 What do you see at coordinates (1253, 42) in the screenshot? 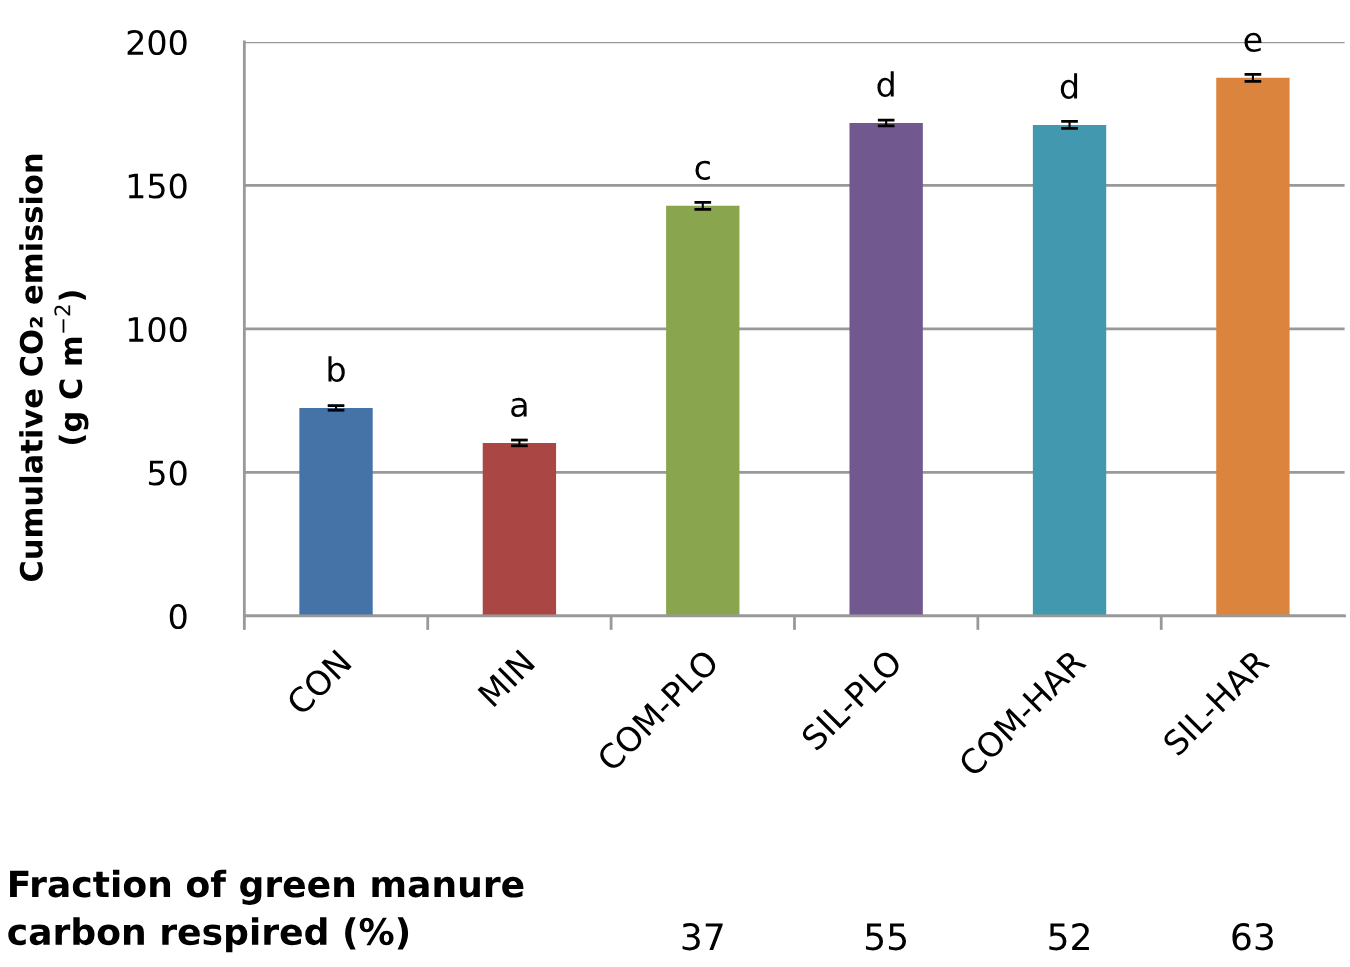
I see `annotation: e` at bounding box center [1253, 42].